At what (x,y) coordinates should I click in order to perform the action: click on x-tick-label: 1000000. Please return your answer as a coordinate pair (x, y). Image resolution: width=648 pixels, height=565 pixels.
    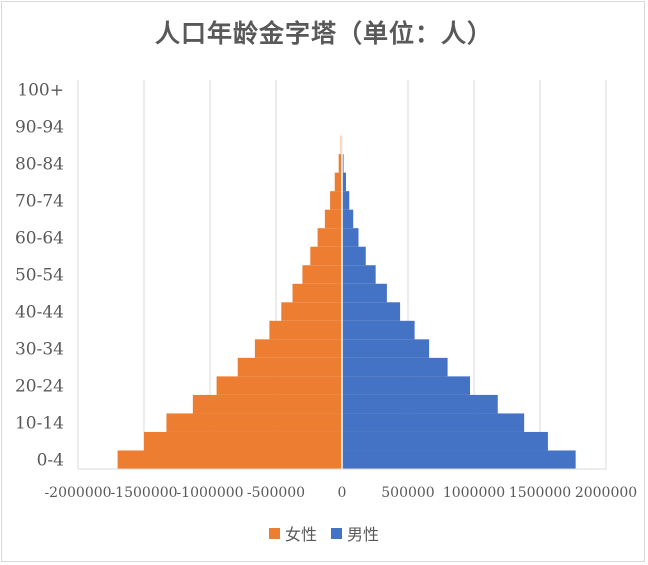
    Looking at the image, I should click on (474, 493).